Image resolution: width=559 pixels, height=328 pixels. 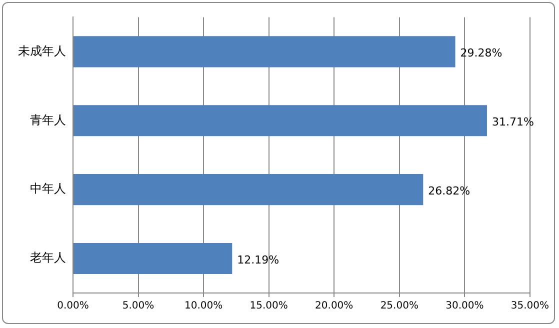 I want to click on y-tick-label: 中年人, so click(x=48, y=189).